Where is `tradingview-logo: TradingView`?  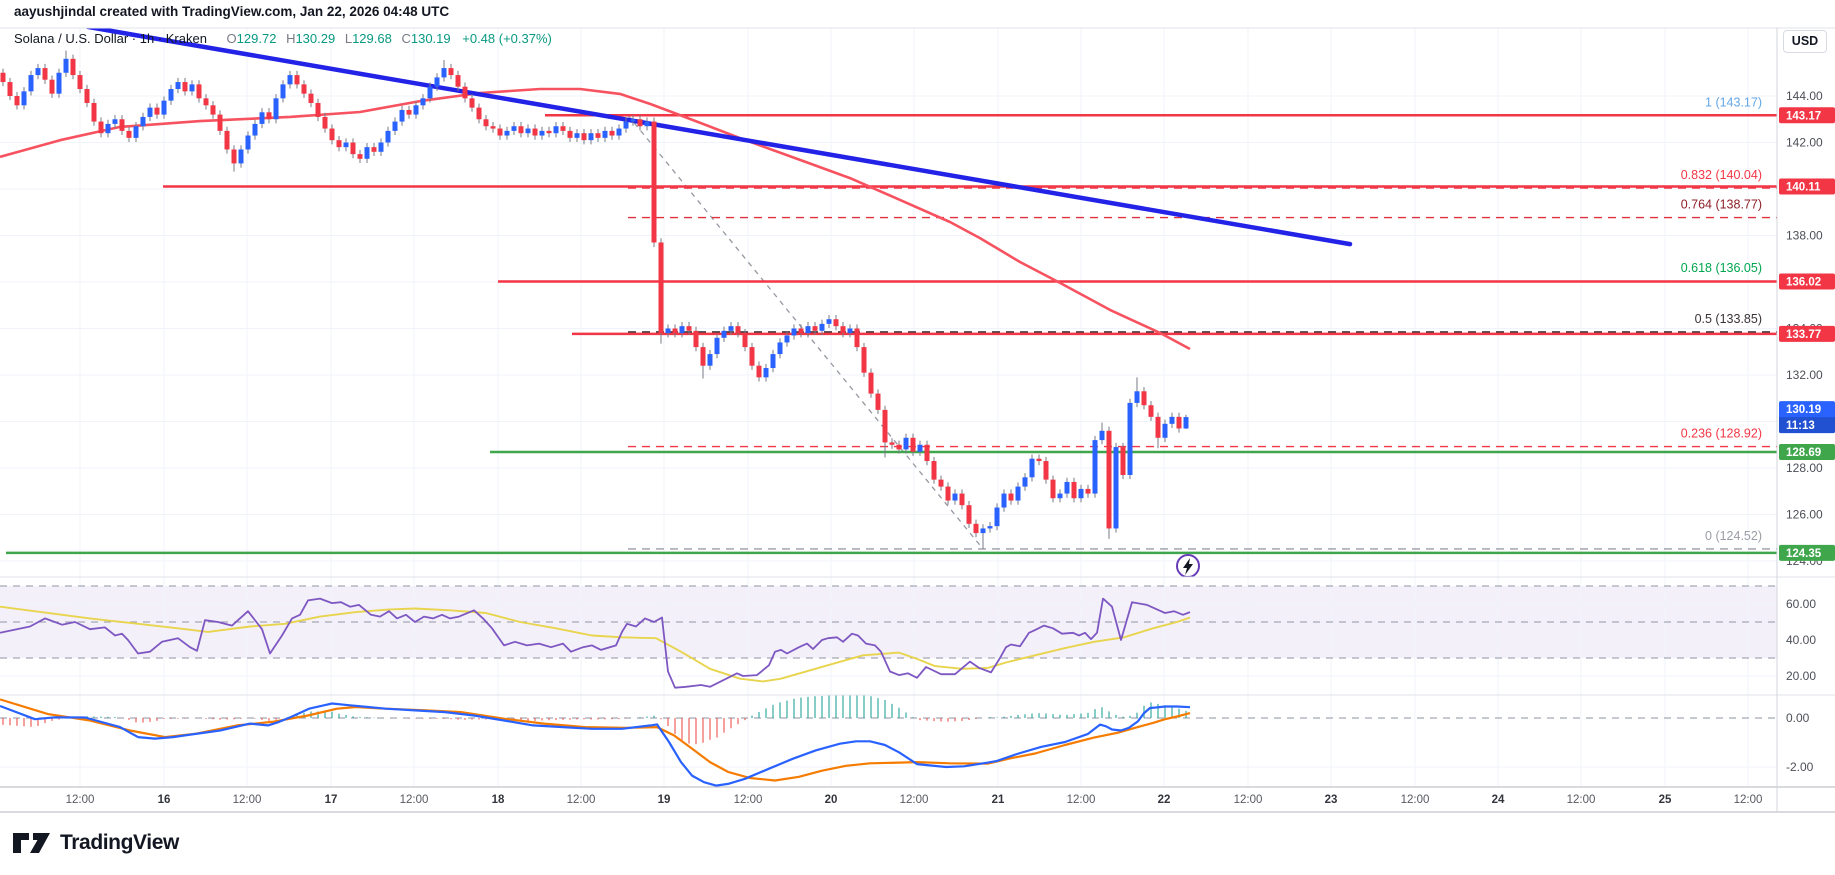 tradingview-logo: TradingView is located at coordinates (96, 843).